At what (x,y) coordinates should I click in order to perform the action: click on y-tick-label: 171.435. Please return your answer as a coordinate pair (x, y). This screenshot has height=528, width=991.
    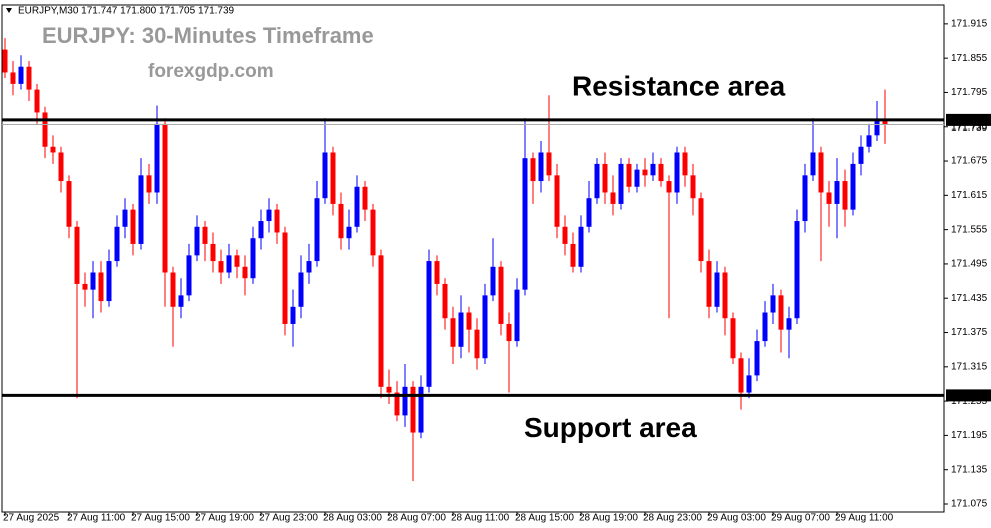
    Looking at the image, I should click on (969, 298).